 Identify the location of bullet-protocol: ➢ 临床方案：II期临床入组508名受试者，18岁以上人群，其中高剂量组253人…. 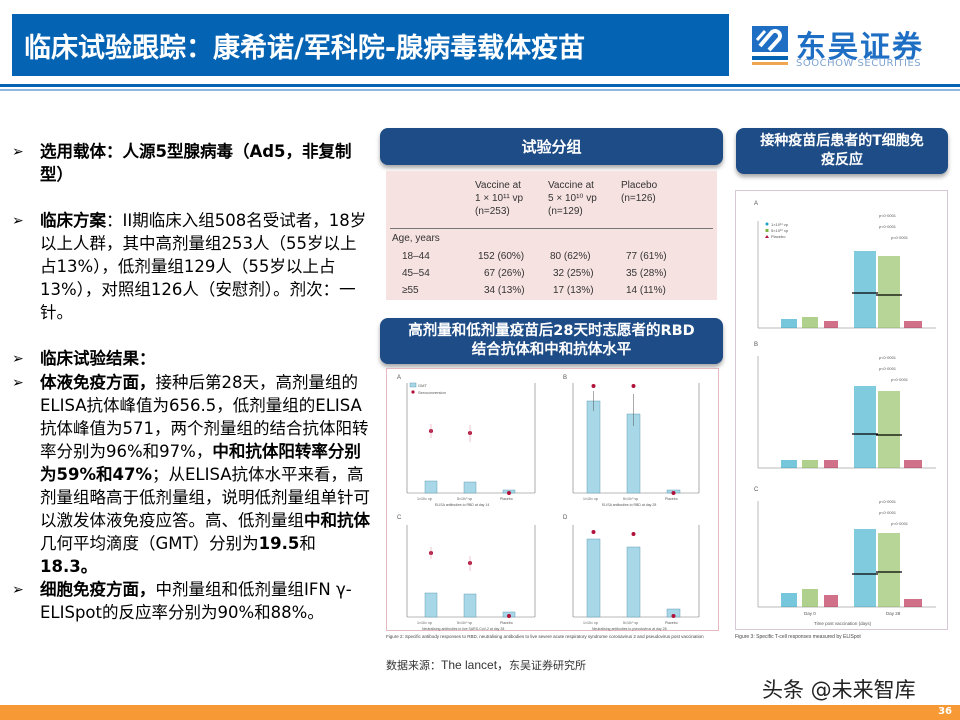
(192, 266).